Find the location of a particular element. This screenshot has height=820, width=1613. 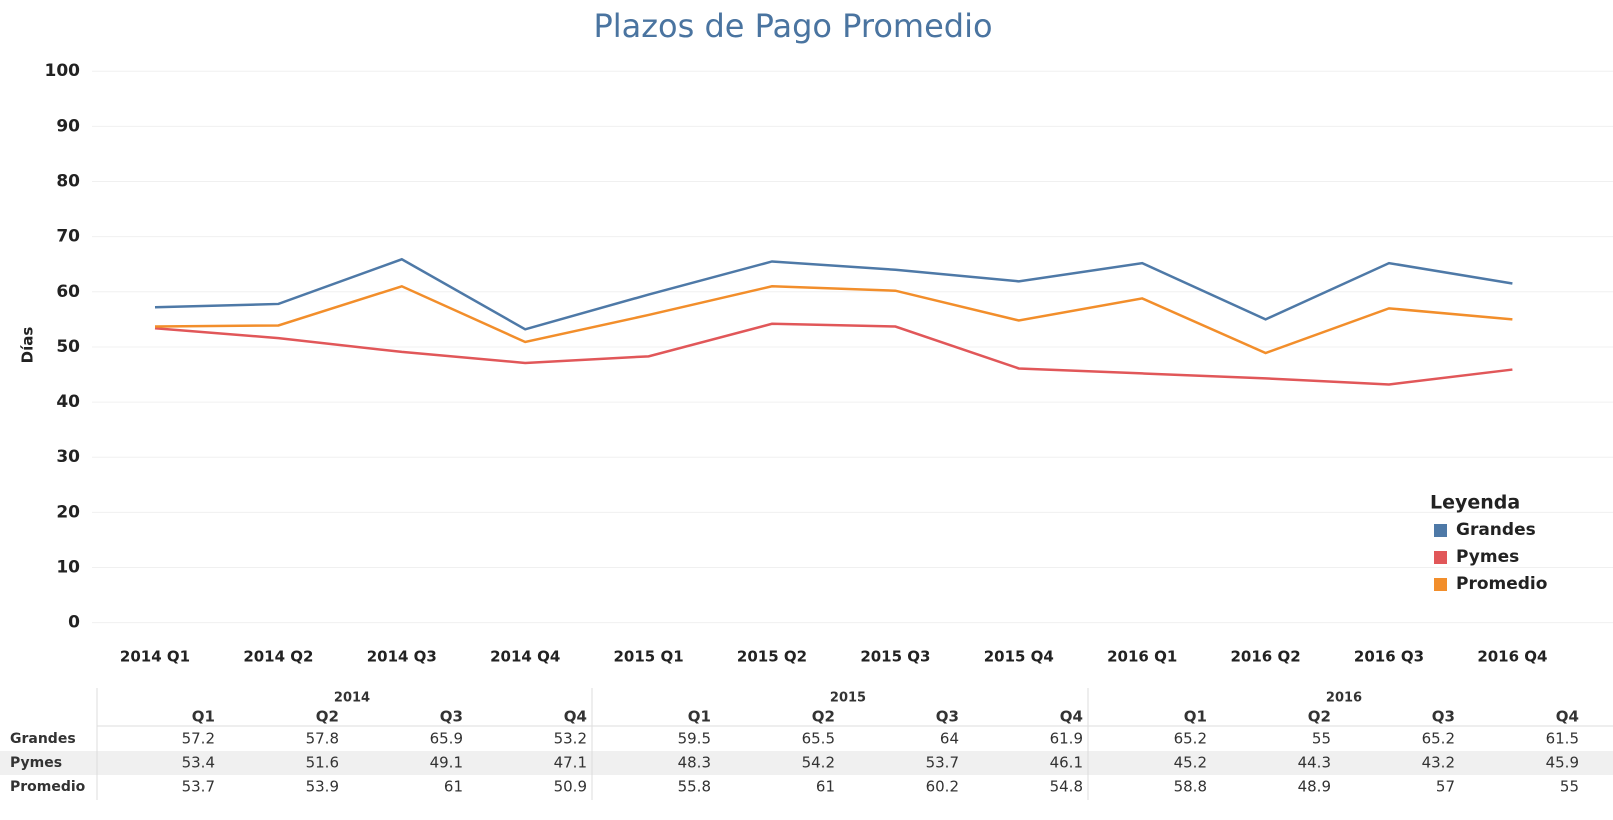

table-cell: 57.8 is located at coordinates (322, 739).